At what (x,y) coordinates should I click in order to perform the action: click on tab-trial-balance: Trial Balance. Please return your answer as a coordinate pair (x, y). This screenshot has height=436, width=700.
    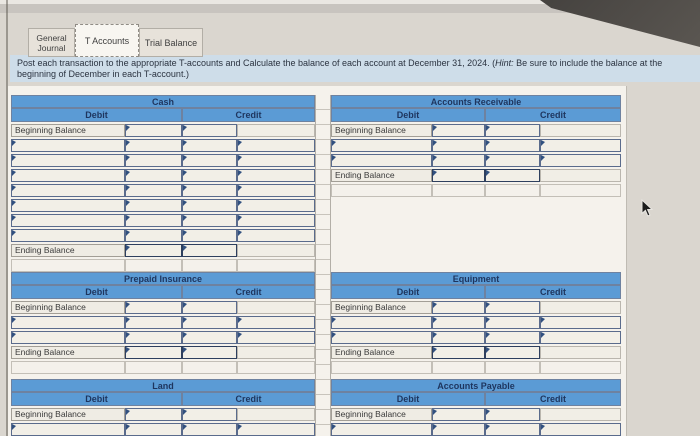
    Looking at the image, I should click on (171, 42).